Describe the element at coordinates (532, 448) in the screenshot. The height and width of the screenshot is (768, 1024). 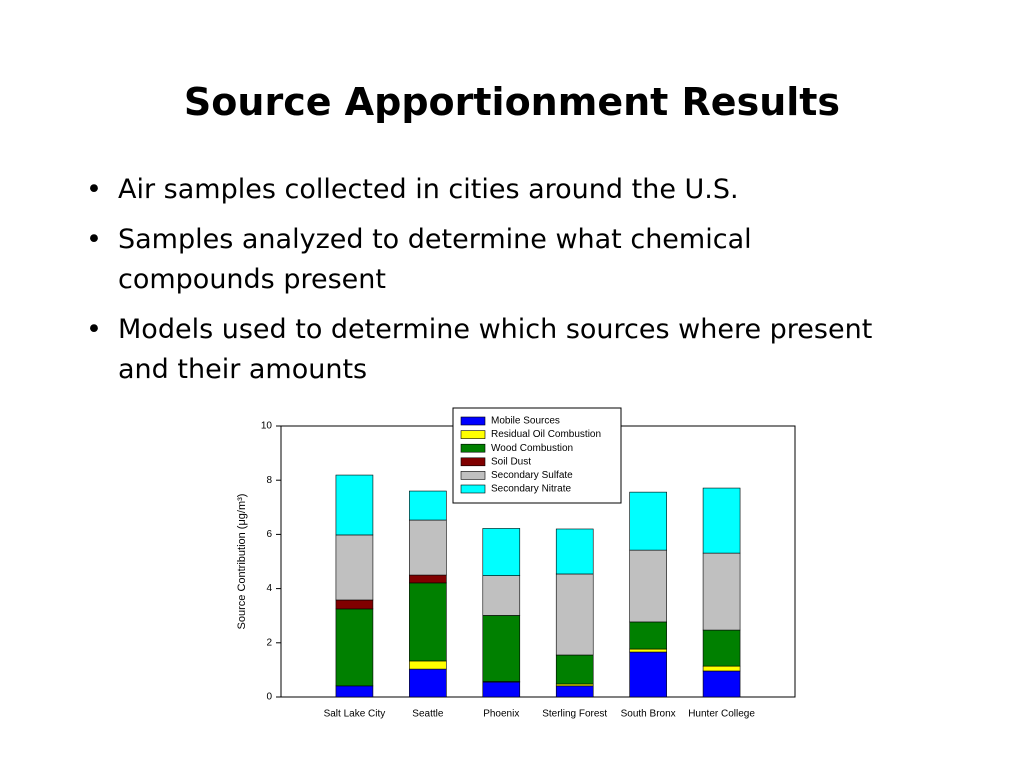
I see `legend-label: Wood Combustion` at that location.